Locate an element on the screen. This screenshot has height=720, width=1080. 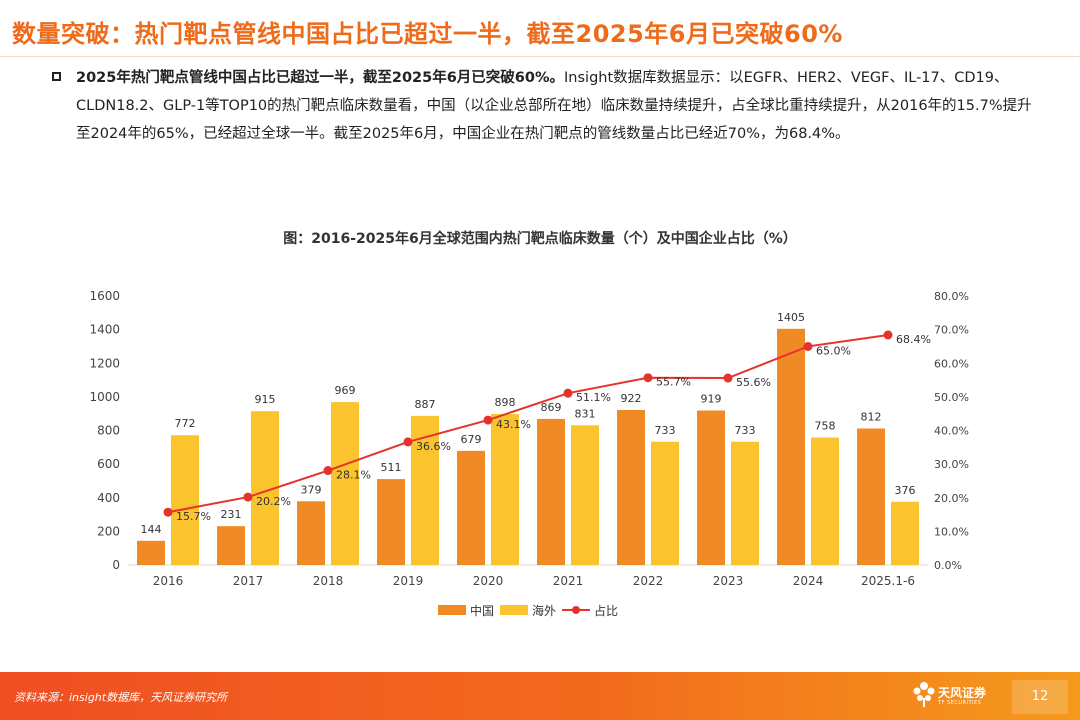
source-note: 资料来源：insight数据库，天风证券研究所 is located at coordinates (121, 697).